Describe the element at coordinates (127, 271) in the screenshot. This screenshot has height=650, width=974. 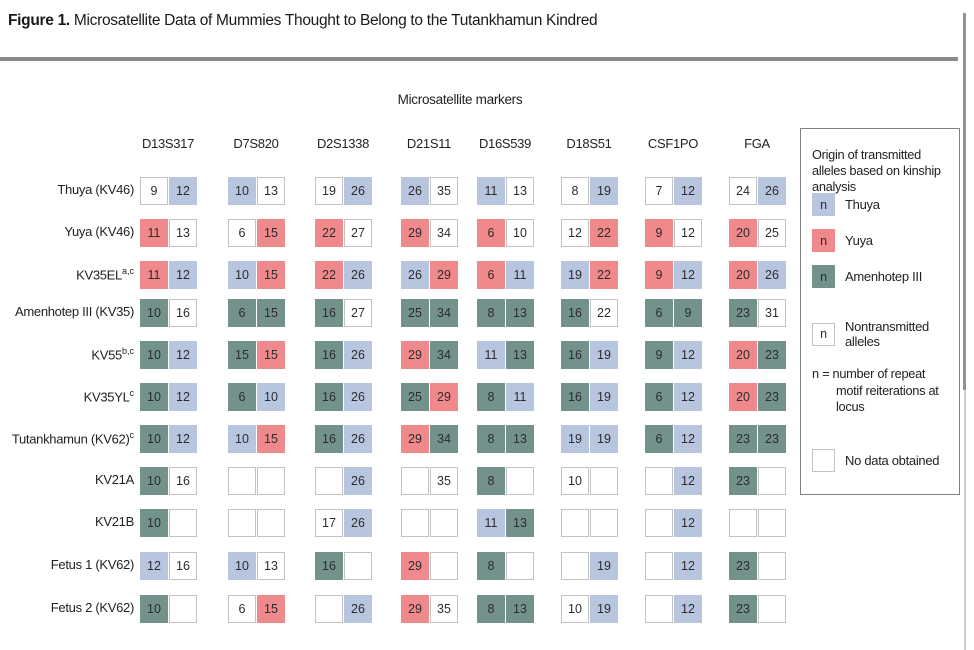
I see `row-label-superscript: a,c` at that location.